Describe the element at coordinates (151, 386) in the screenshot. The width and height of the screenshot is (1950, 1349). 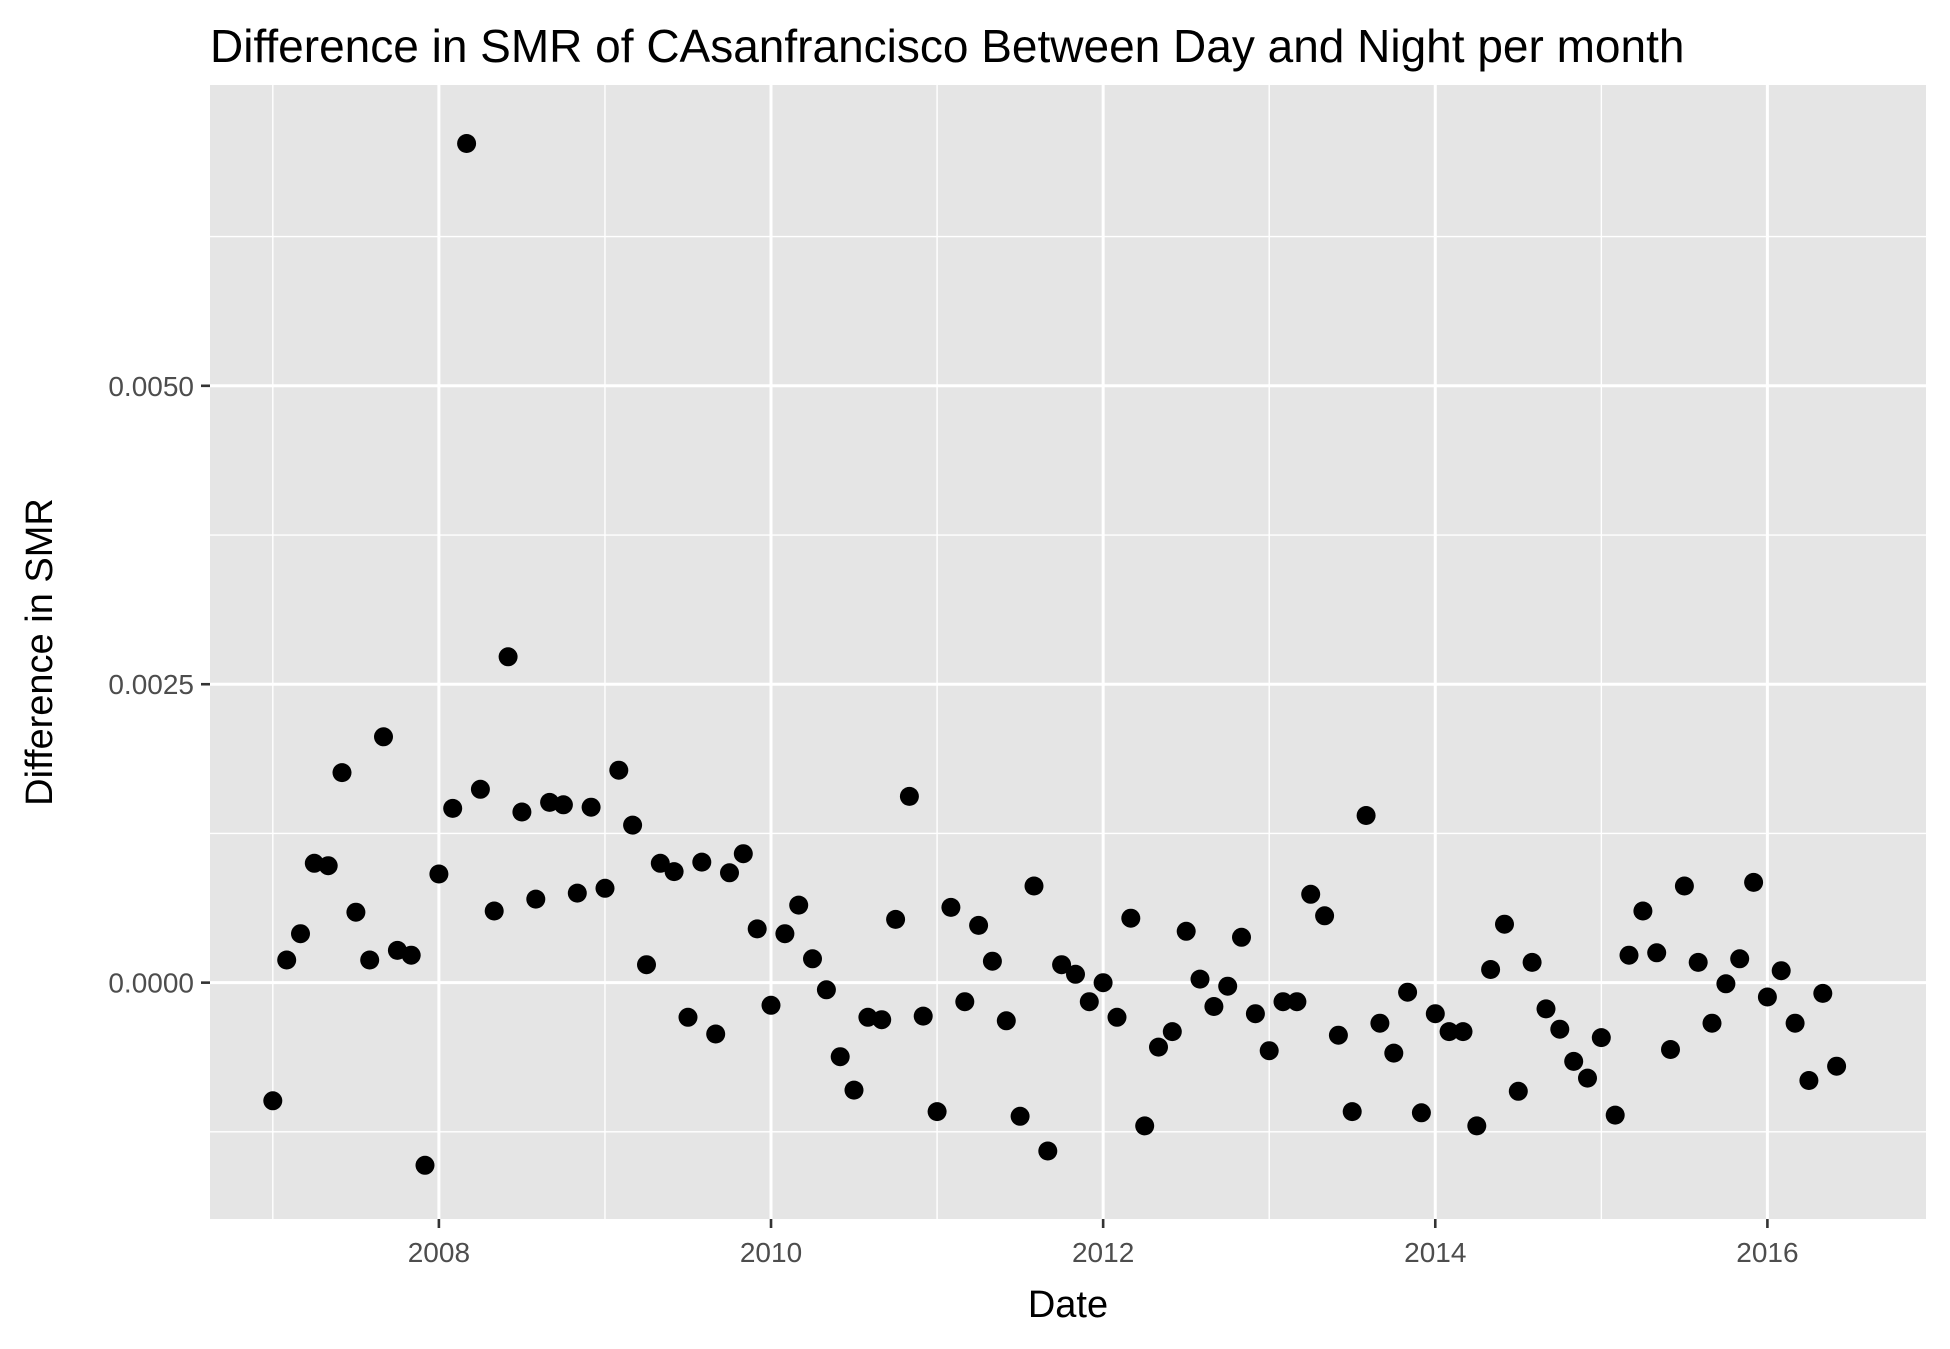
I see `y-tick-label: 0.0050` at that location.